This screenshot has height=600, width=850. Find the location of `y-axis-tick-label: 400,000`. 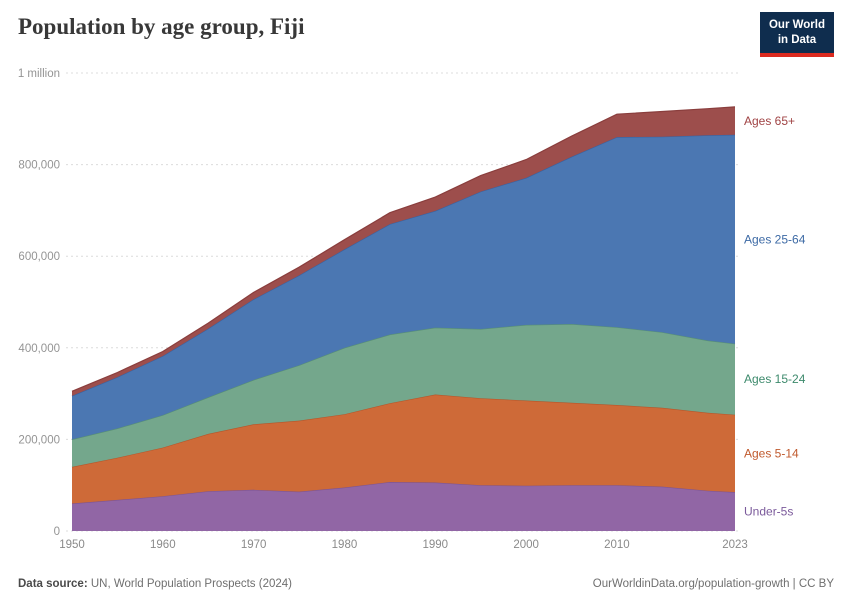

y-axis-tick-label: 400,000 is located at coordinates (39, 349).